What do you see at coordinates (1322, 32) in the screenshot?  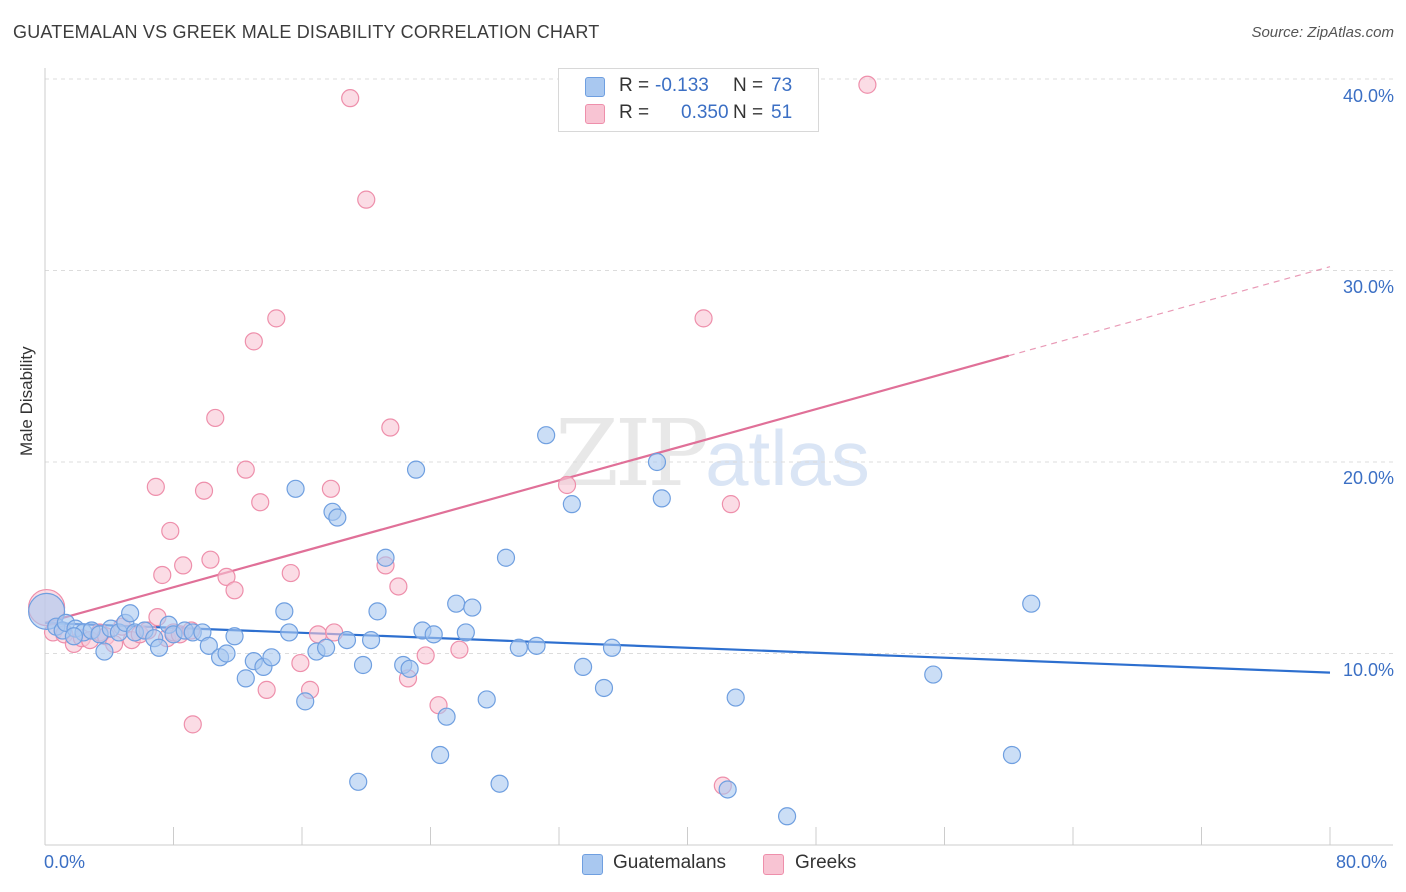 I see `source-label: Source: ZipAtlas.com` at bounding box center [1322, 32].